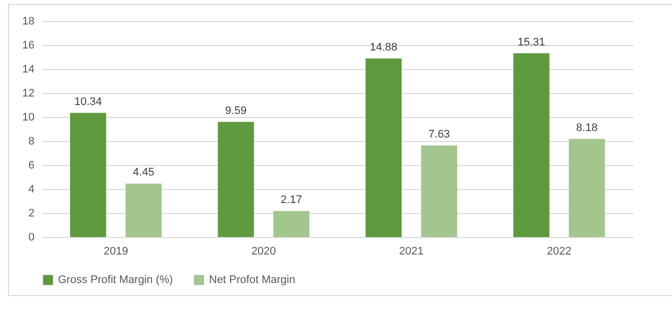 The height and width of the screenshot is (320, 672). What do you see at coordinates (411, 252) in the screenshot?
I see `x-tick-label: 2021` at bounding box center [411, 252].